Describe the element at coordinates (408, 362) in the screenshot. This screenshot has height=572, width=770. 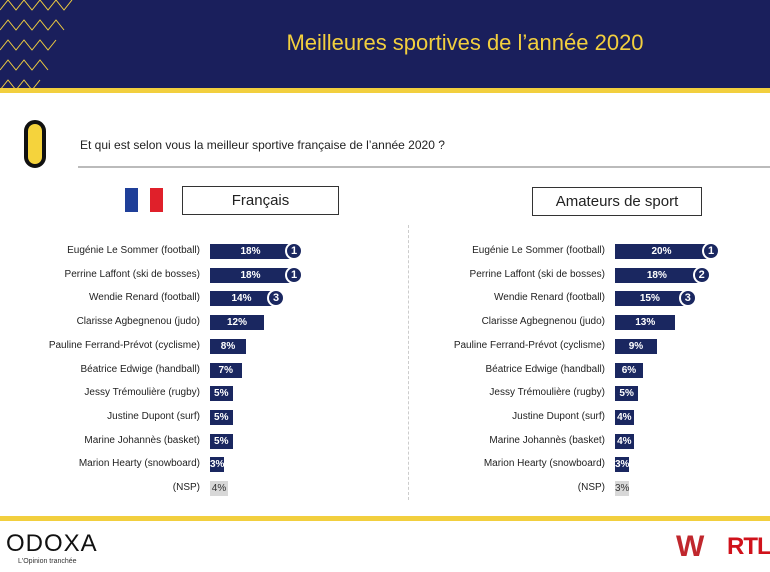
I see `panel-divider` at that location.